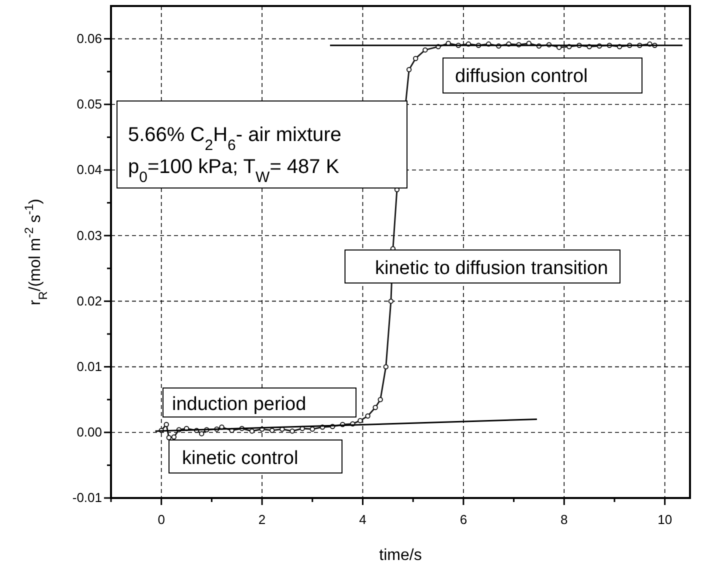  Describe the element at coordinates (239, 404) in the screenshot. I see `annotation: induction period` at that location.